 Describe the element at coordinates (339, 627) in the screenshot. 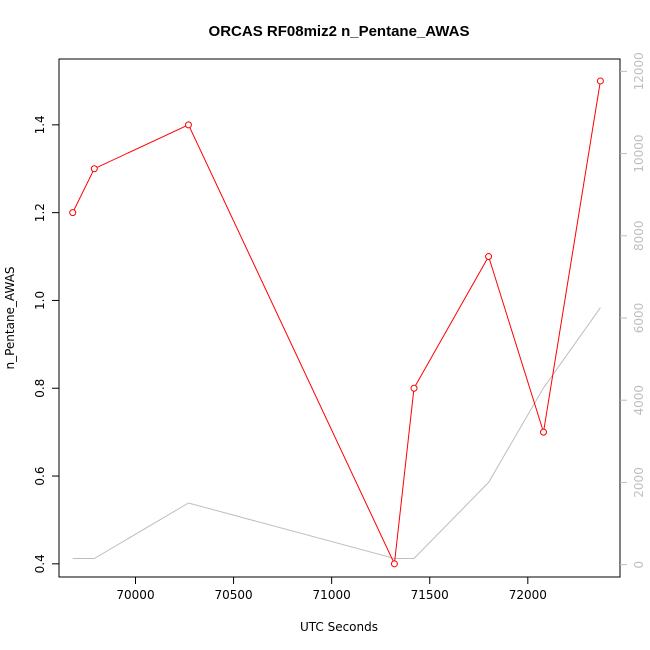

I see `x-axis-label: UTC Seconds` at that location.